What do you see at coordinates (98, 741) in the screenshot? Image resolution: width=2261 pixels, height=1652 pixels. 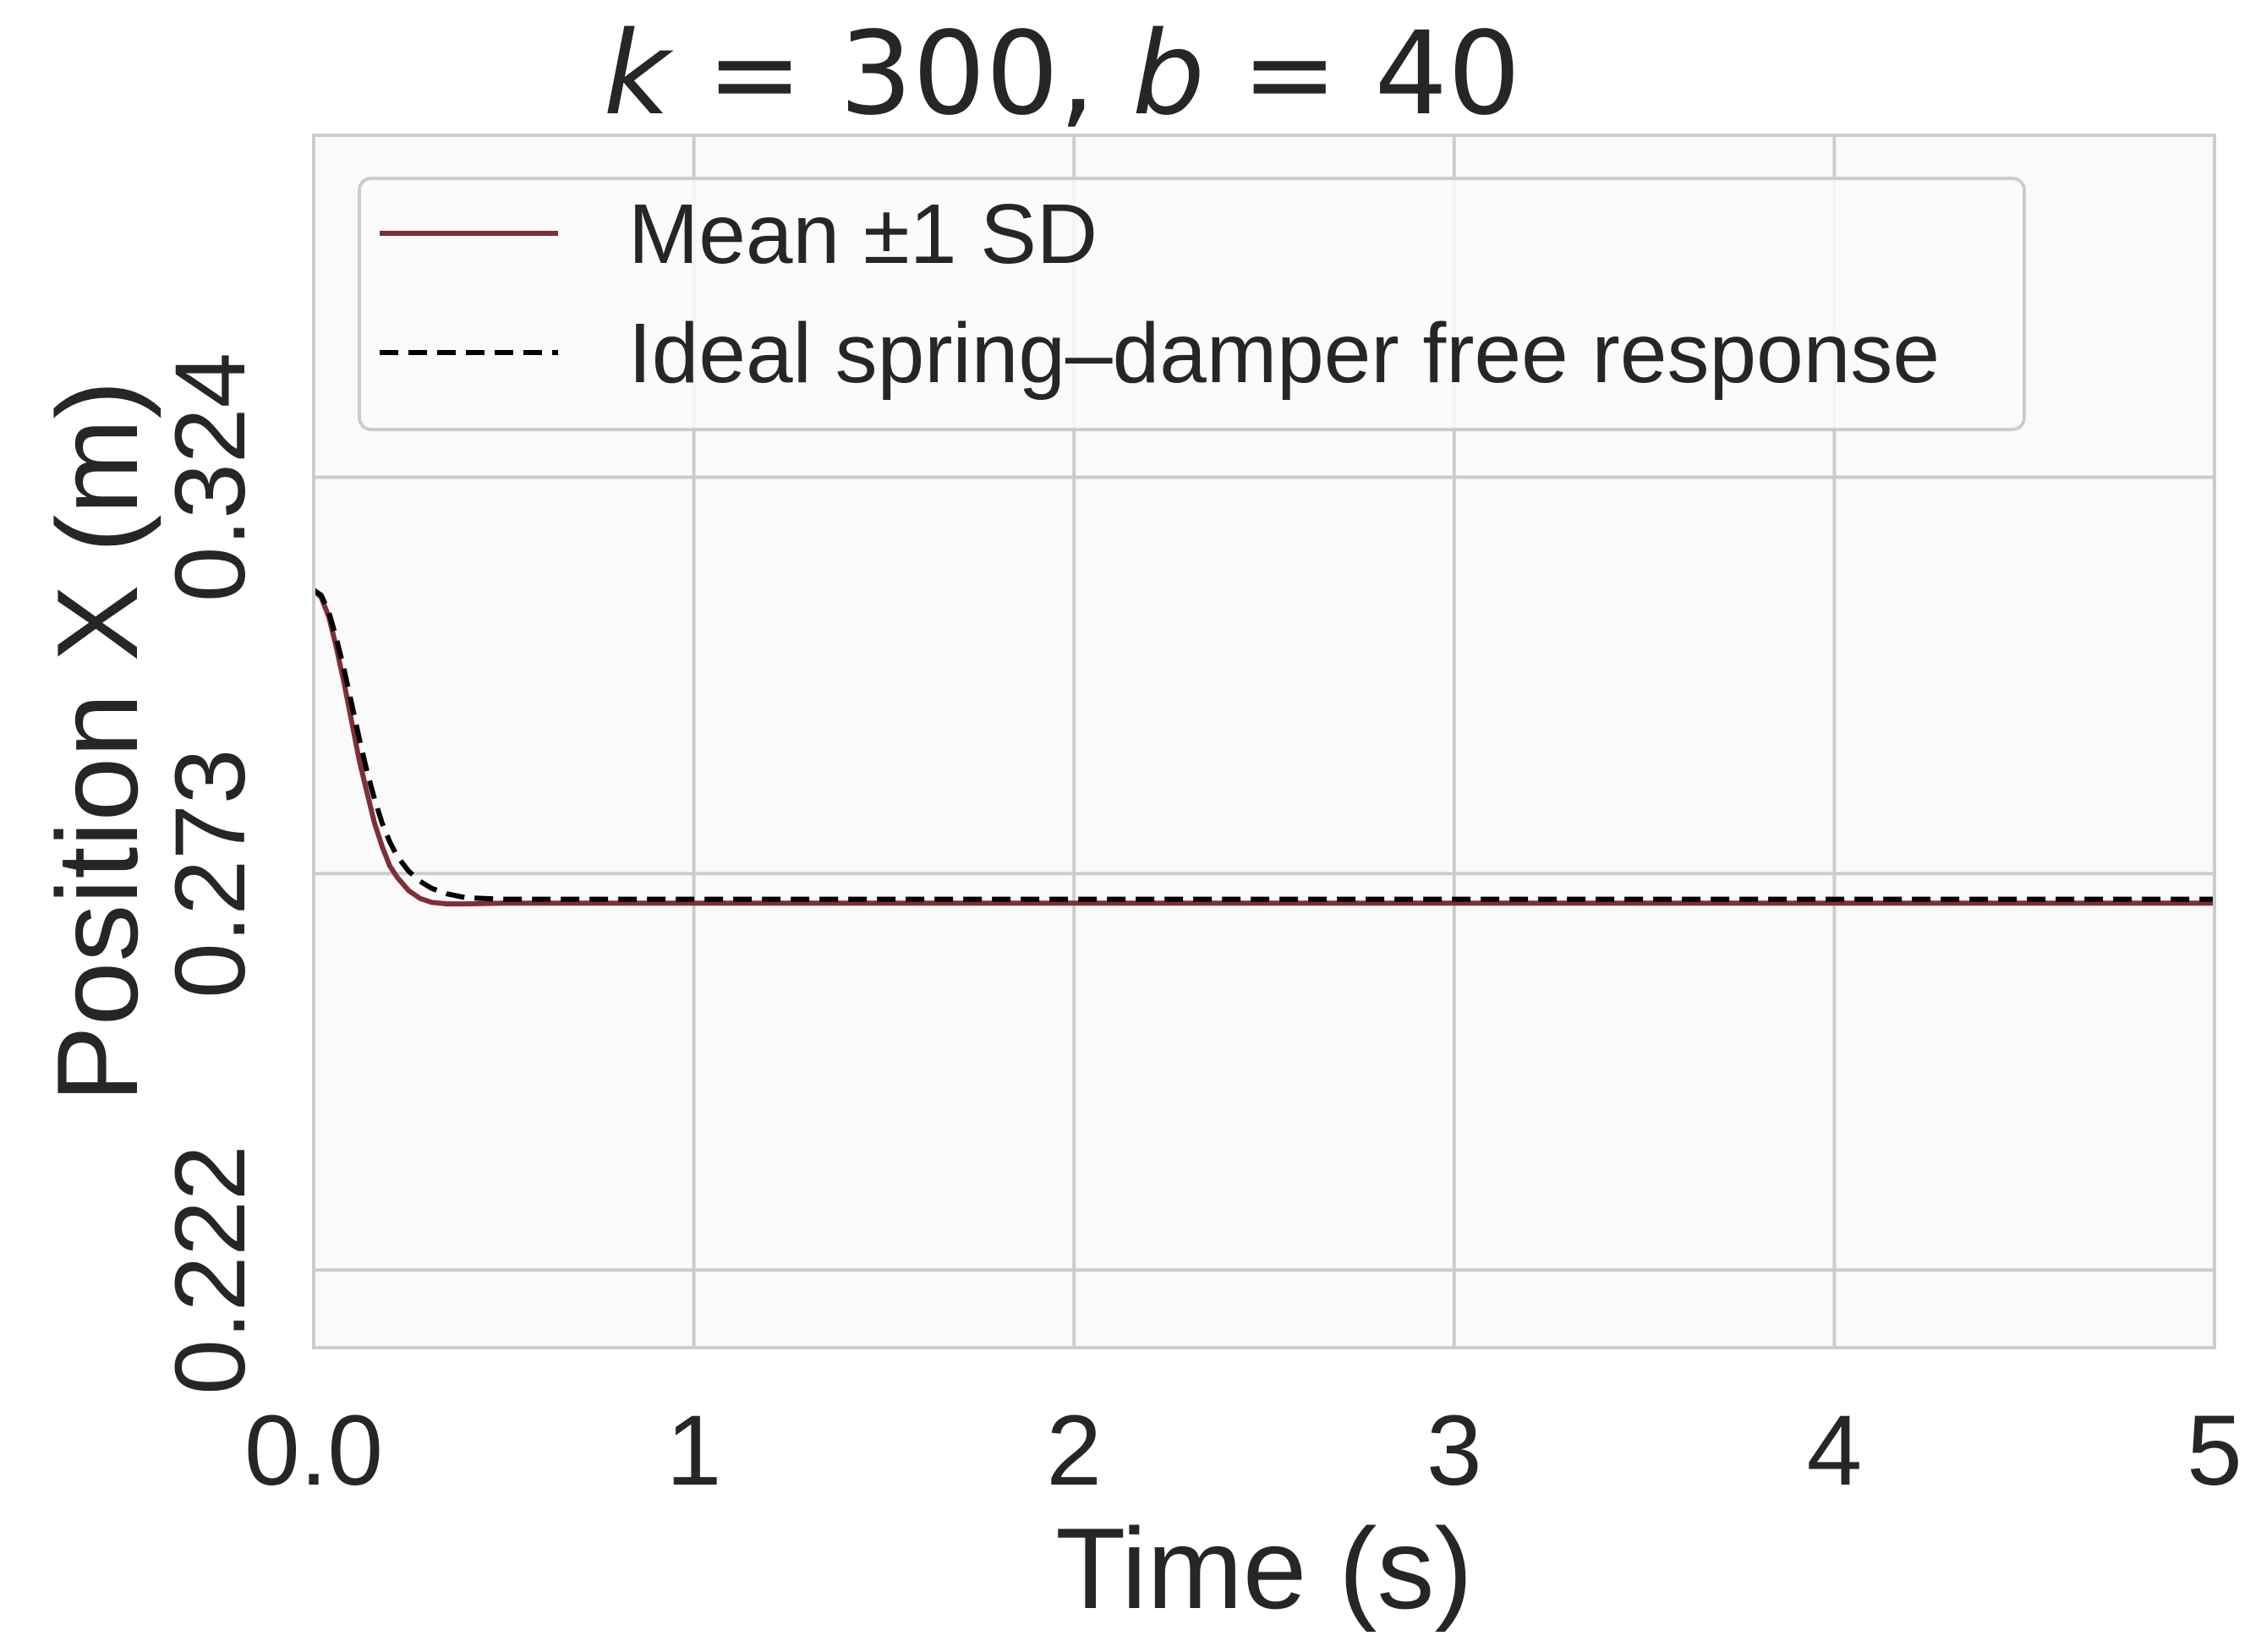 I see `y-axis-label: Position X (m)` at bounding box center [98, 741].